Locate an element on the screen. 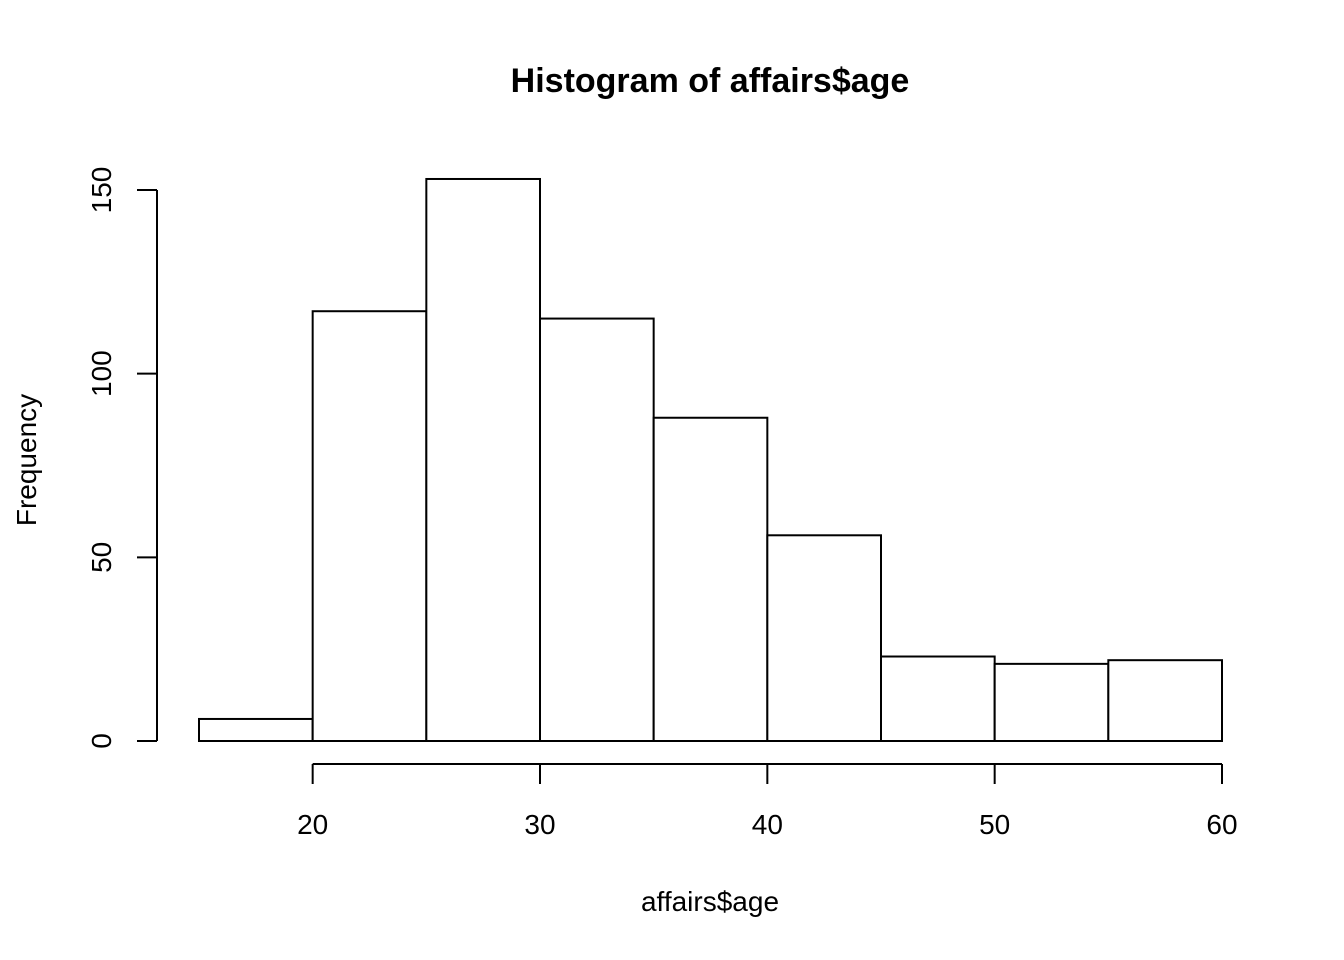 This screenshot has height=960, width=1344. x-axis: 20 30 40 50 60 is located at coordinates (767, 801).